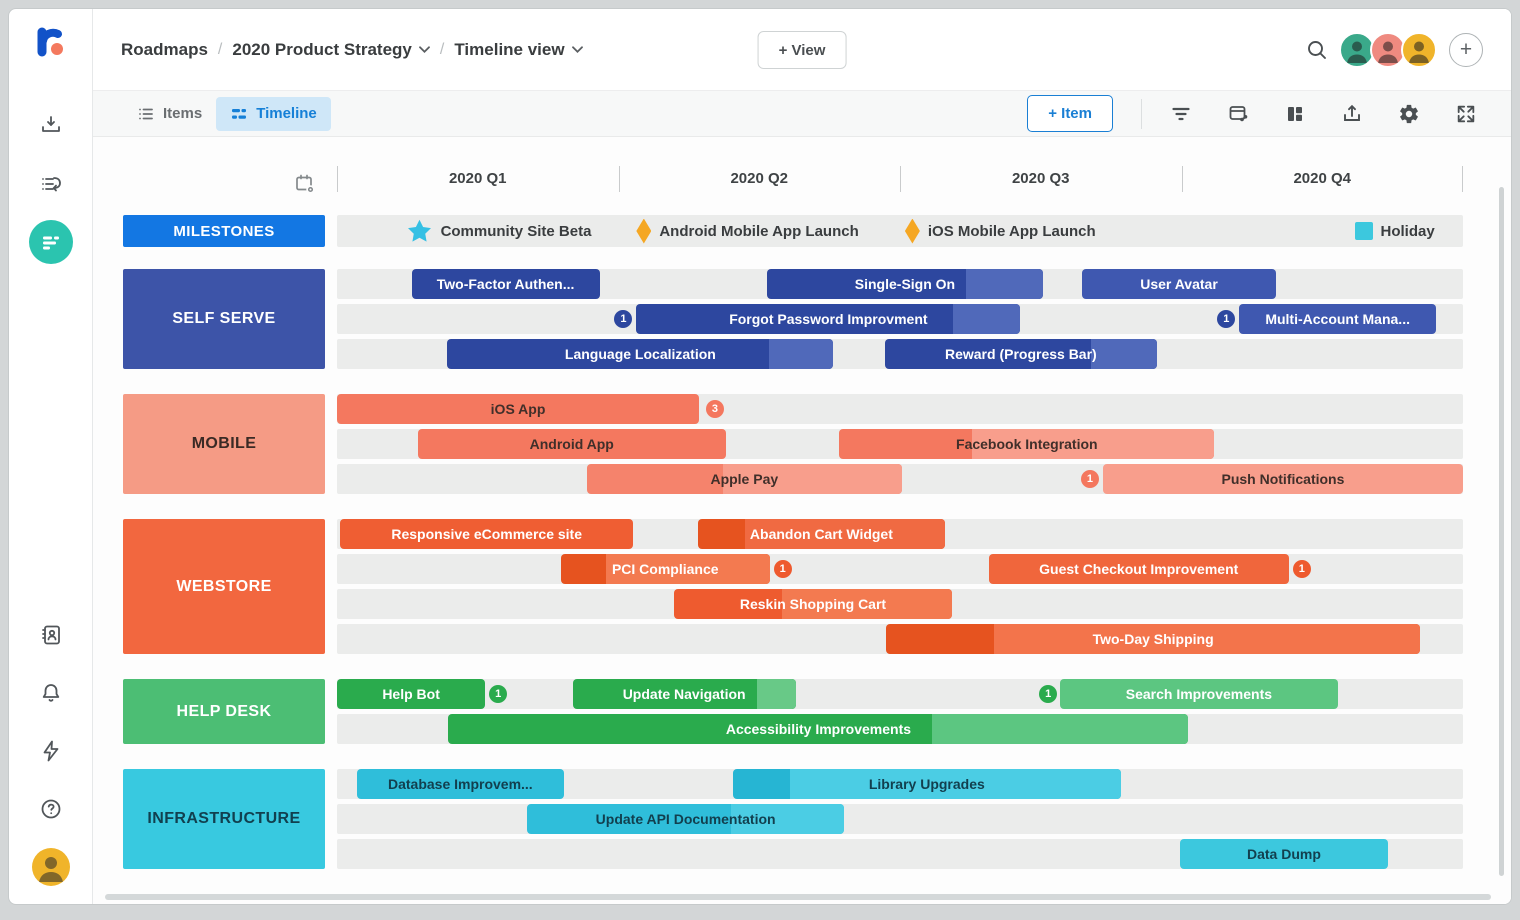 The width and height of the screenshot is (1520, 920). Describe the element at coordinates (1317, 50) in the screenshot. I see `search-icon` at that location.